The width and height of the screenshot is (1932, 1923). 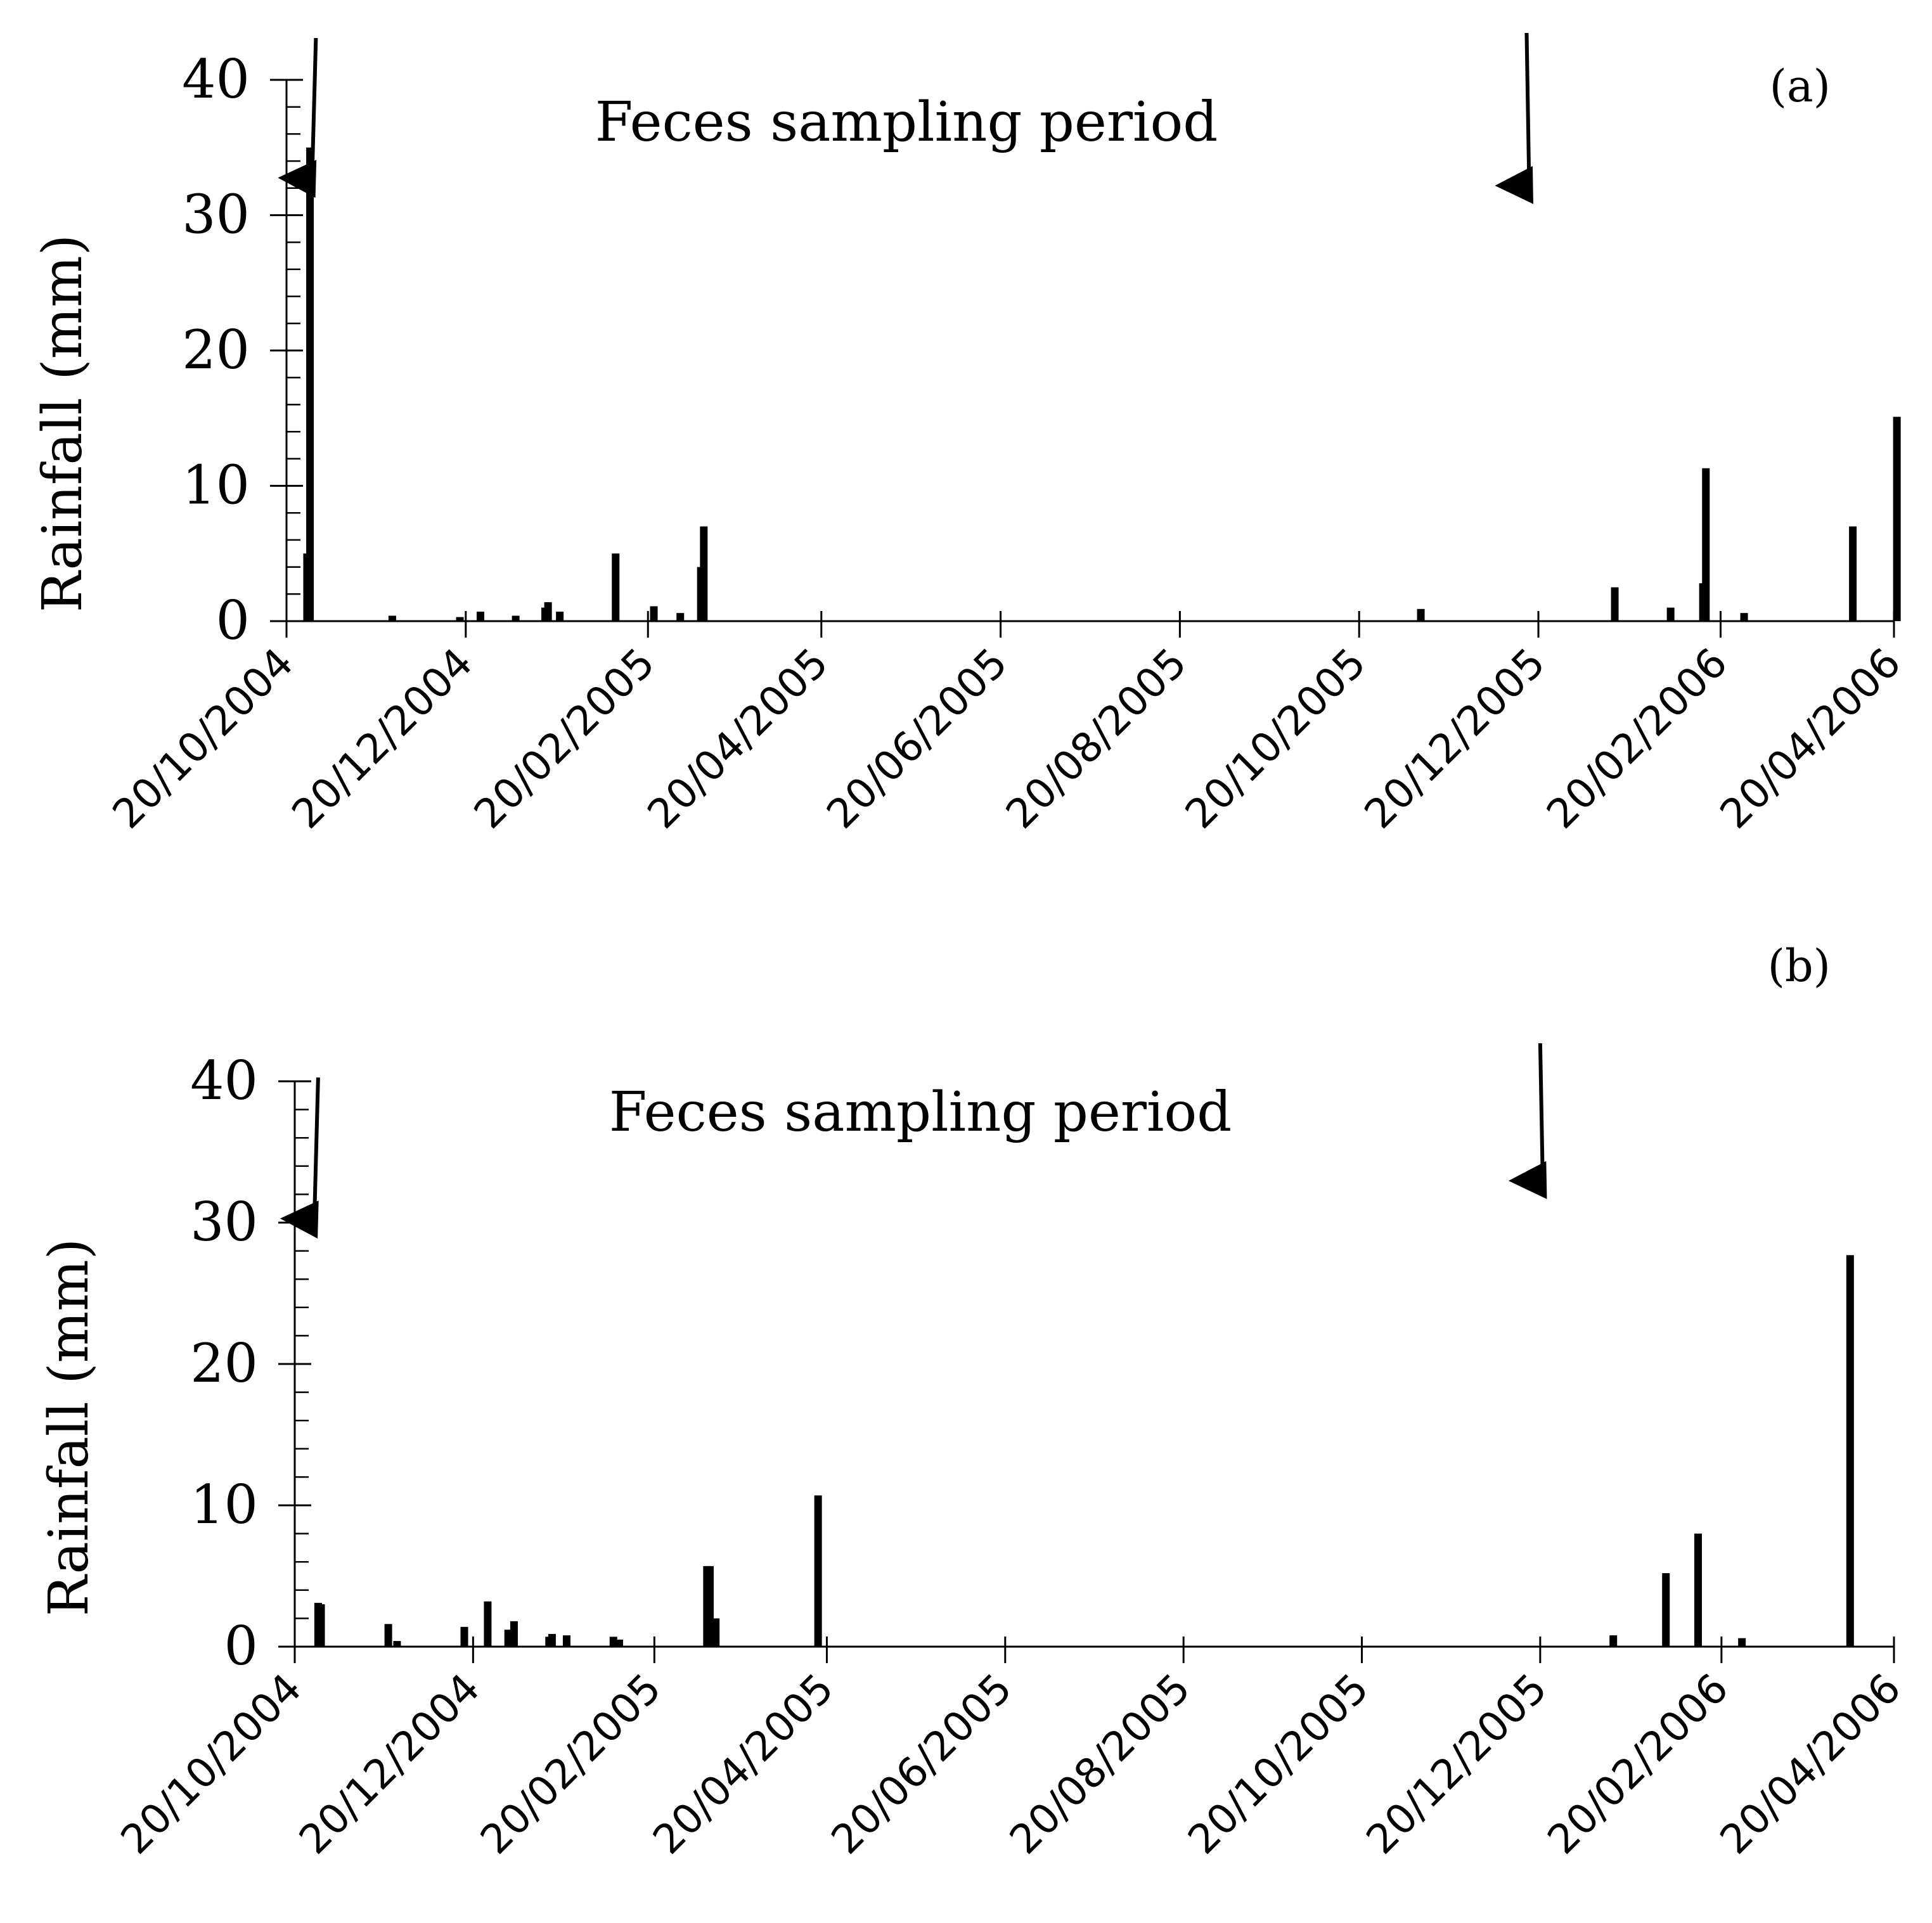 What do you see at coordinates (1801, 86) in the screenshot?
I see `panel-label: (a)` at bounding box center [1801, 86].